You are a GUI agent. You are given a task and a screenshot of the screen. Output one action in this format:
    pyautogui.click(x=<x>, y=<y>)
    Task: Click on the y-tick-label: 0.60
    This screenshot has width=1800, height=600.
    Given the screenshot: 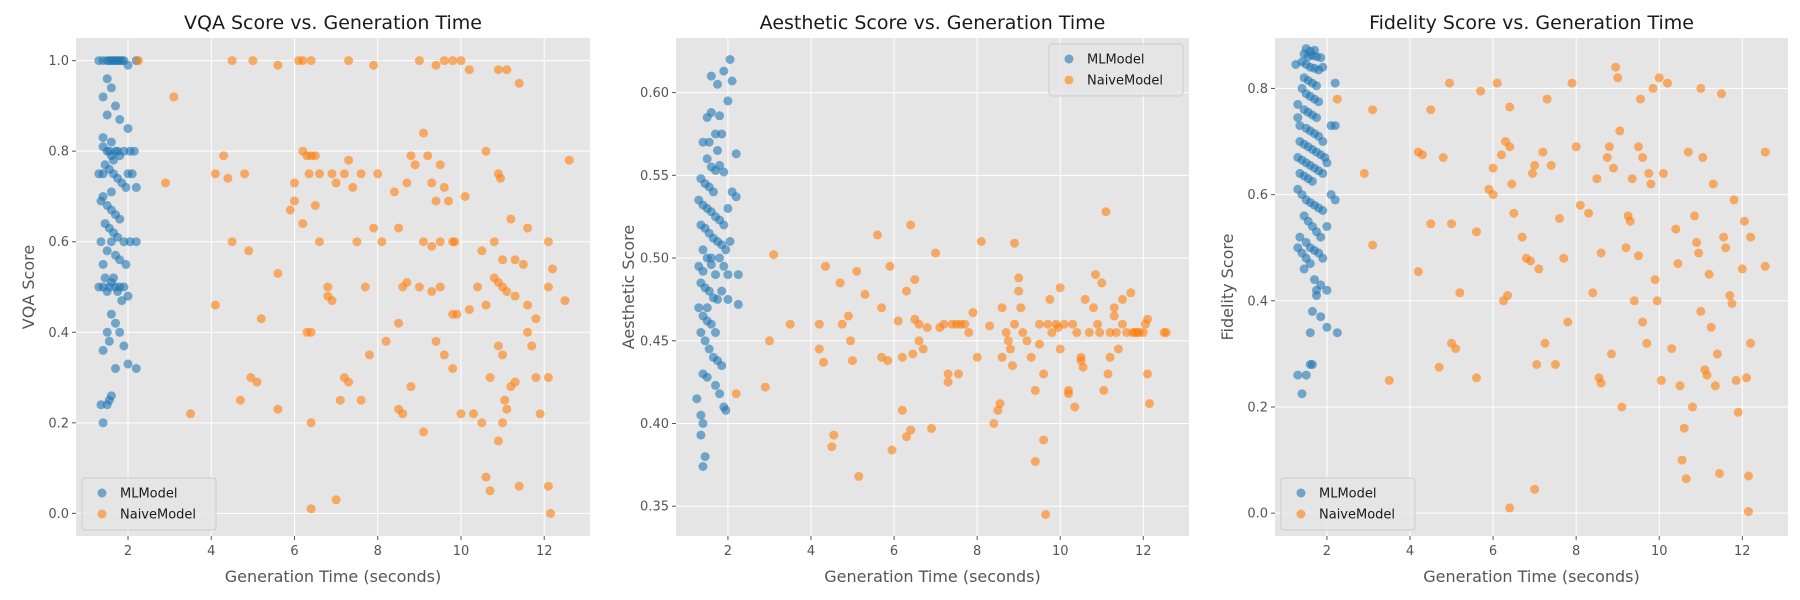 What is the action you would take?
    pyautogui.click(x=654, y=93)
    